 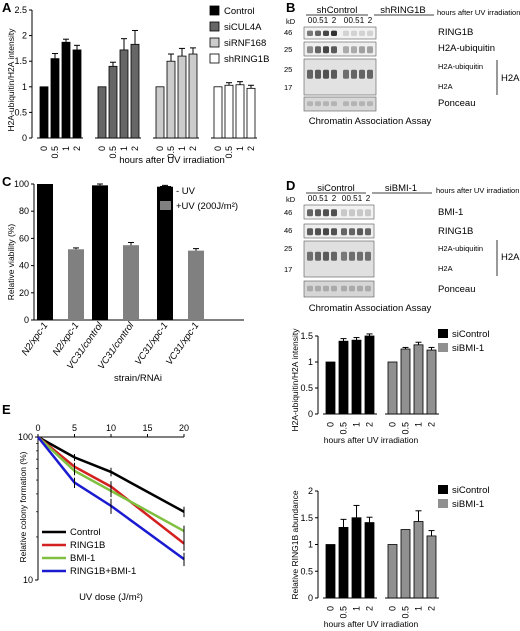 I want to click on panel-c-label: C, so click(x=7, y=181).